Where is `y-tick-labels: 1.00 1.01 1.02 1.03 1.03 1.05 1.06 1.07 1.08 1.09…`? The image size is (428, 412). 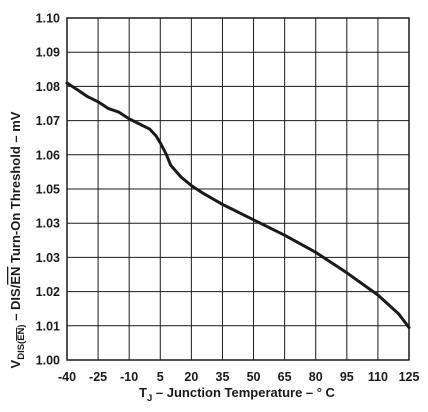
y-tick-labels: 1.00 1.01 1.02 1.03 1.03 1.05 1.06 1.07 1.08 1.09… is located at coordinates (48, 190).